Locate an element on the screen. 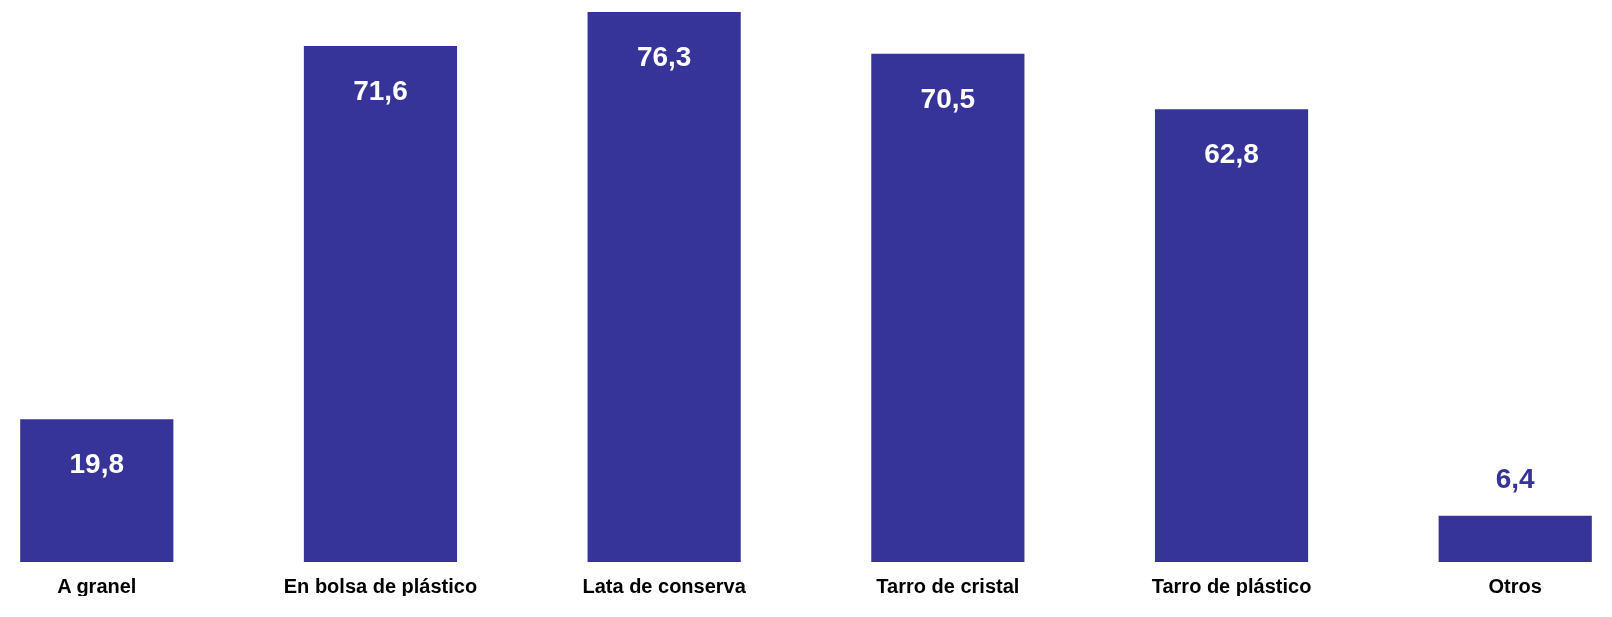 The width and height of the screenshot is (1612, 617). data-label: 71,6 is located at coordinates (380, 90).